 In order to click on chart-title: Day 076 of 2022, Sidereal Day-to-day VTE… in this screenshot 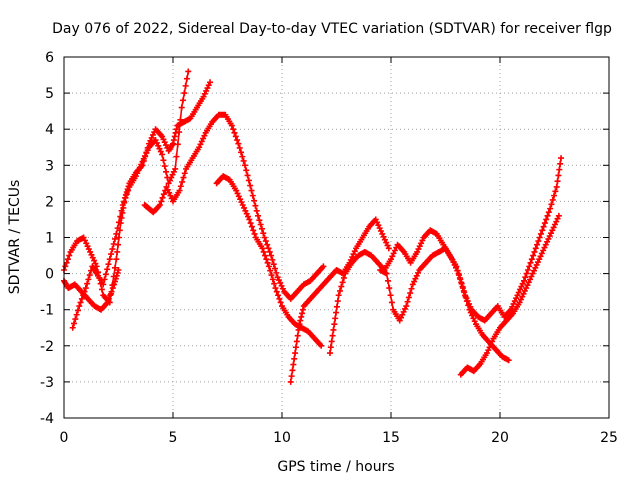, I will do `click(332, 29)`.